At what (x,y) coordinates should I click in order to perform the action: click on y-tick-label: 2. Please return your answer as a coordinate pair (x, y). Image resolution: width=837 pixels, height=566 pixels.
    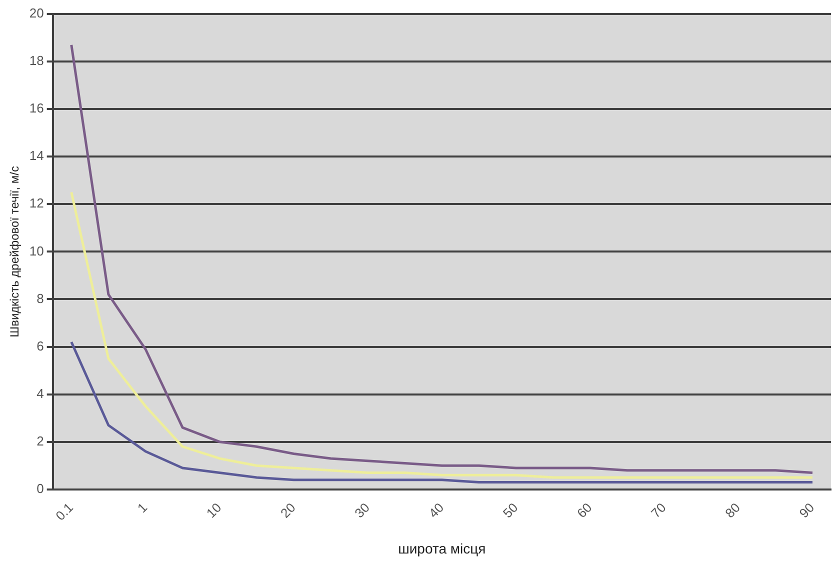
    Looking at the image, I should click on (40, 440).